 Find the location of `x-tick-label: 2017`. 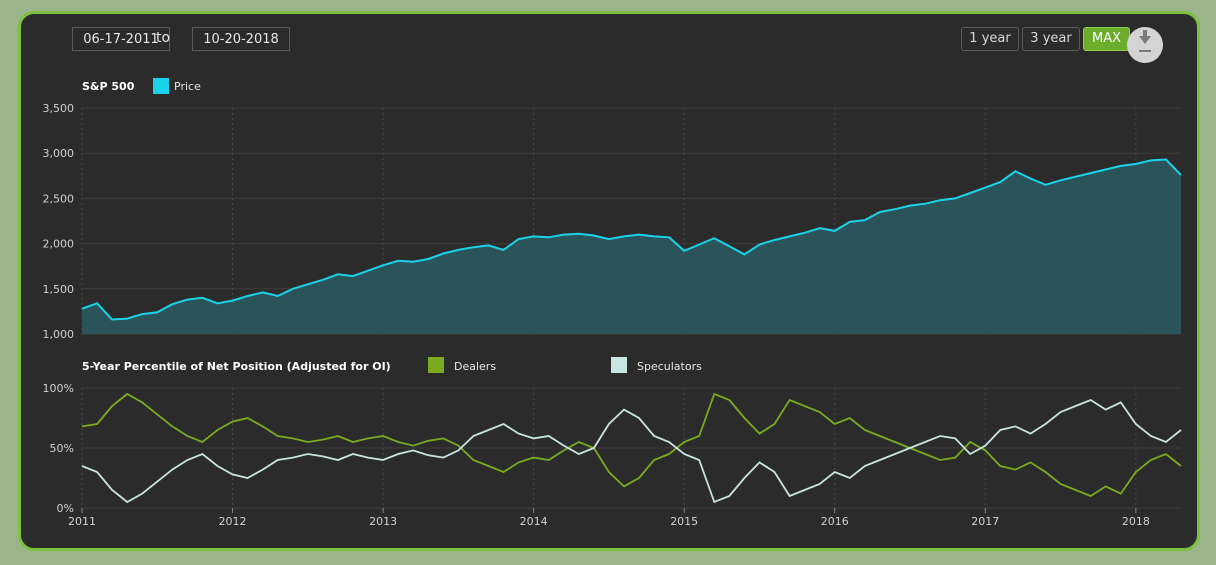

x-tick-label: 2017 is located at coordinates (985, 521).